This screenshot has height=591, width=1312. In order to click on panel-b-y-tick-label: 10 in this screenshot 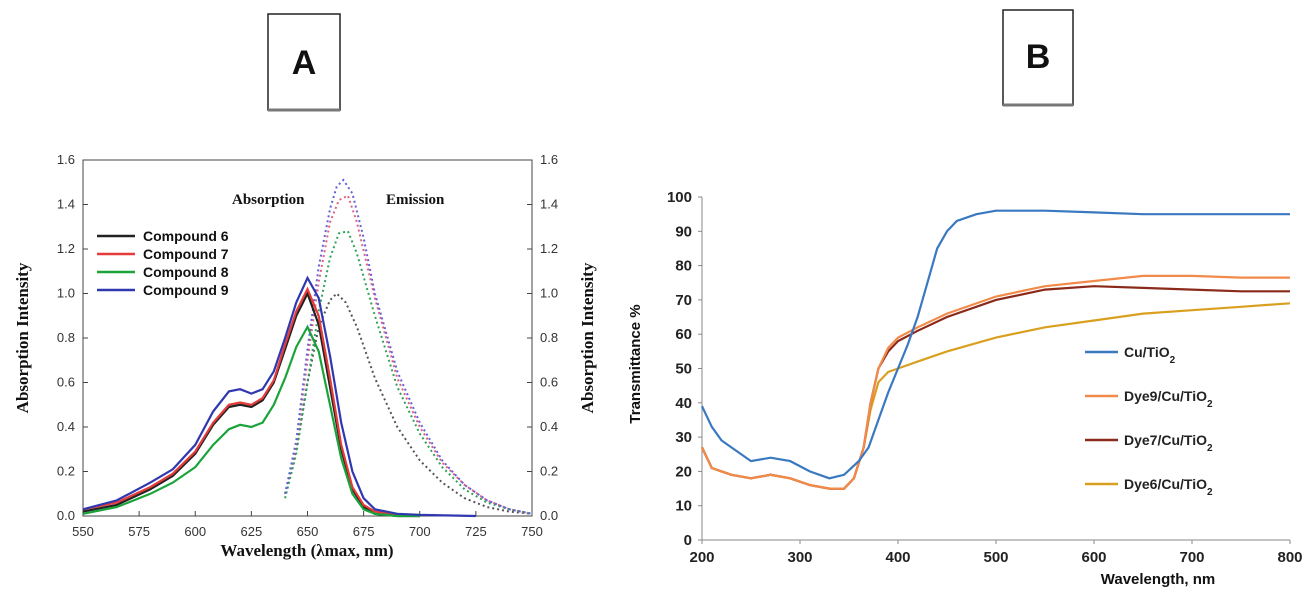, I will do `click(683, 506)`.